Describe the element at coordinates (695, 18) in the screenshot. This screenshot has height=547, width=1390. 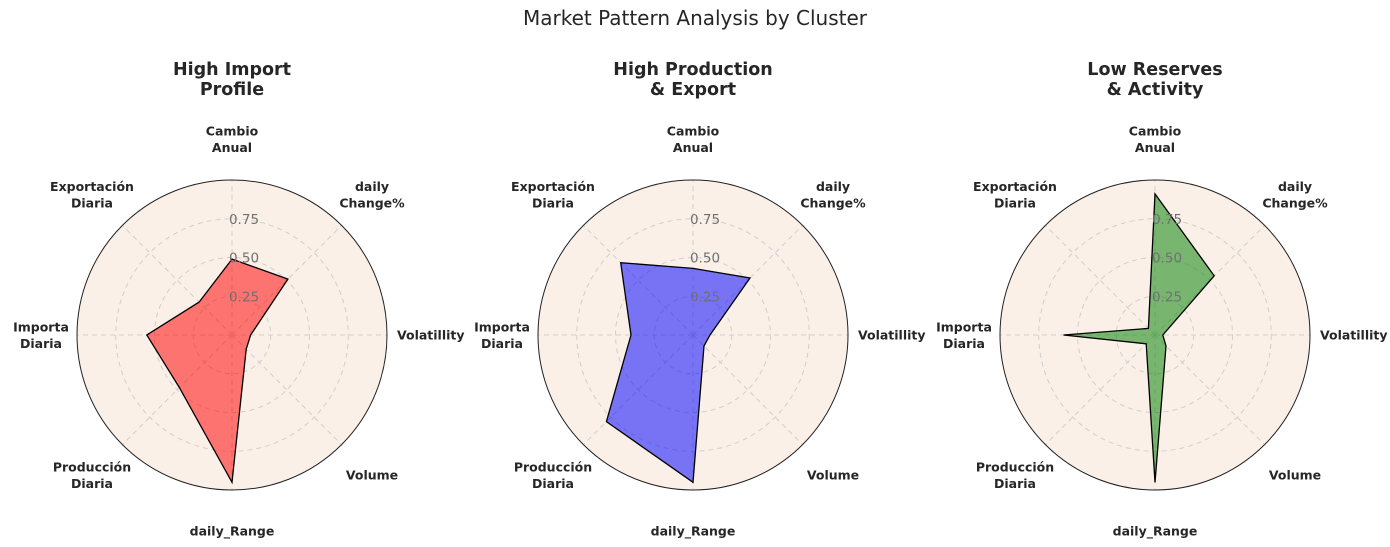
I see `figure-title: Market Pattern Analysis by Cluster` at that location.